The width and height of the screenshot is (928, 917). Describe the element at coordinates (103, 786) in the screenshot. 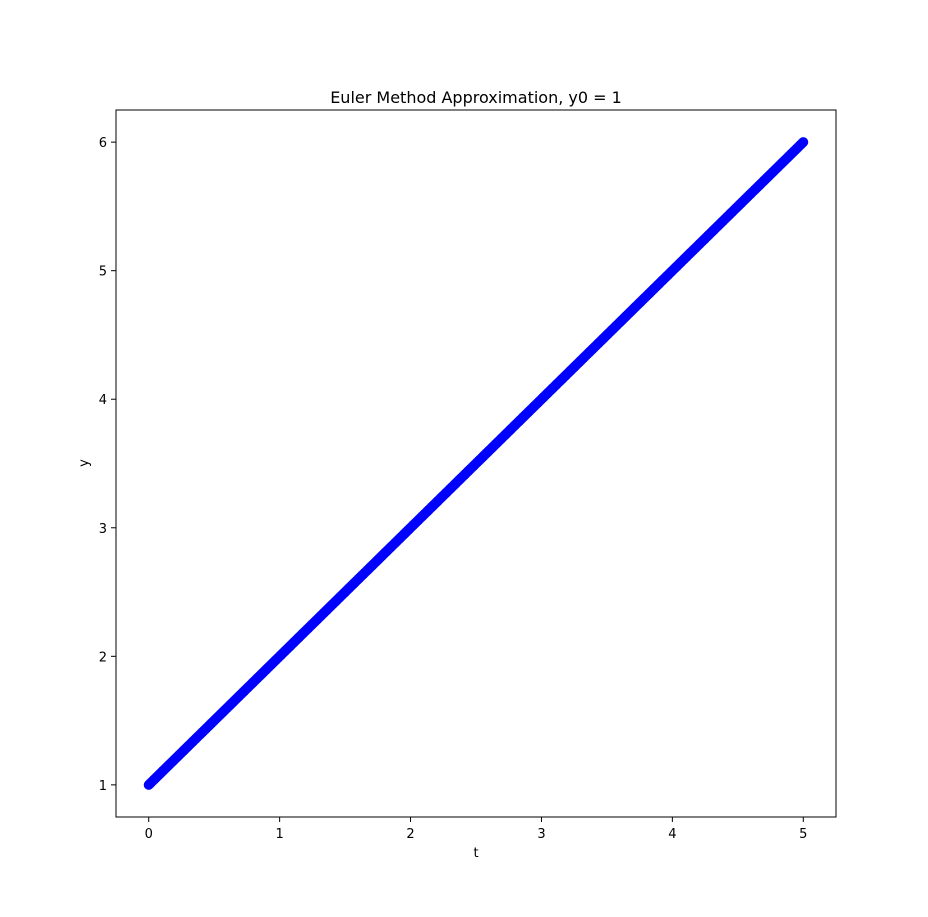

I see `y-tick-label: 1` at that location.